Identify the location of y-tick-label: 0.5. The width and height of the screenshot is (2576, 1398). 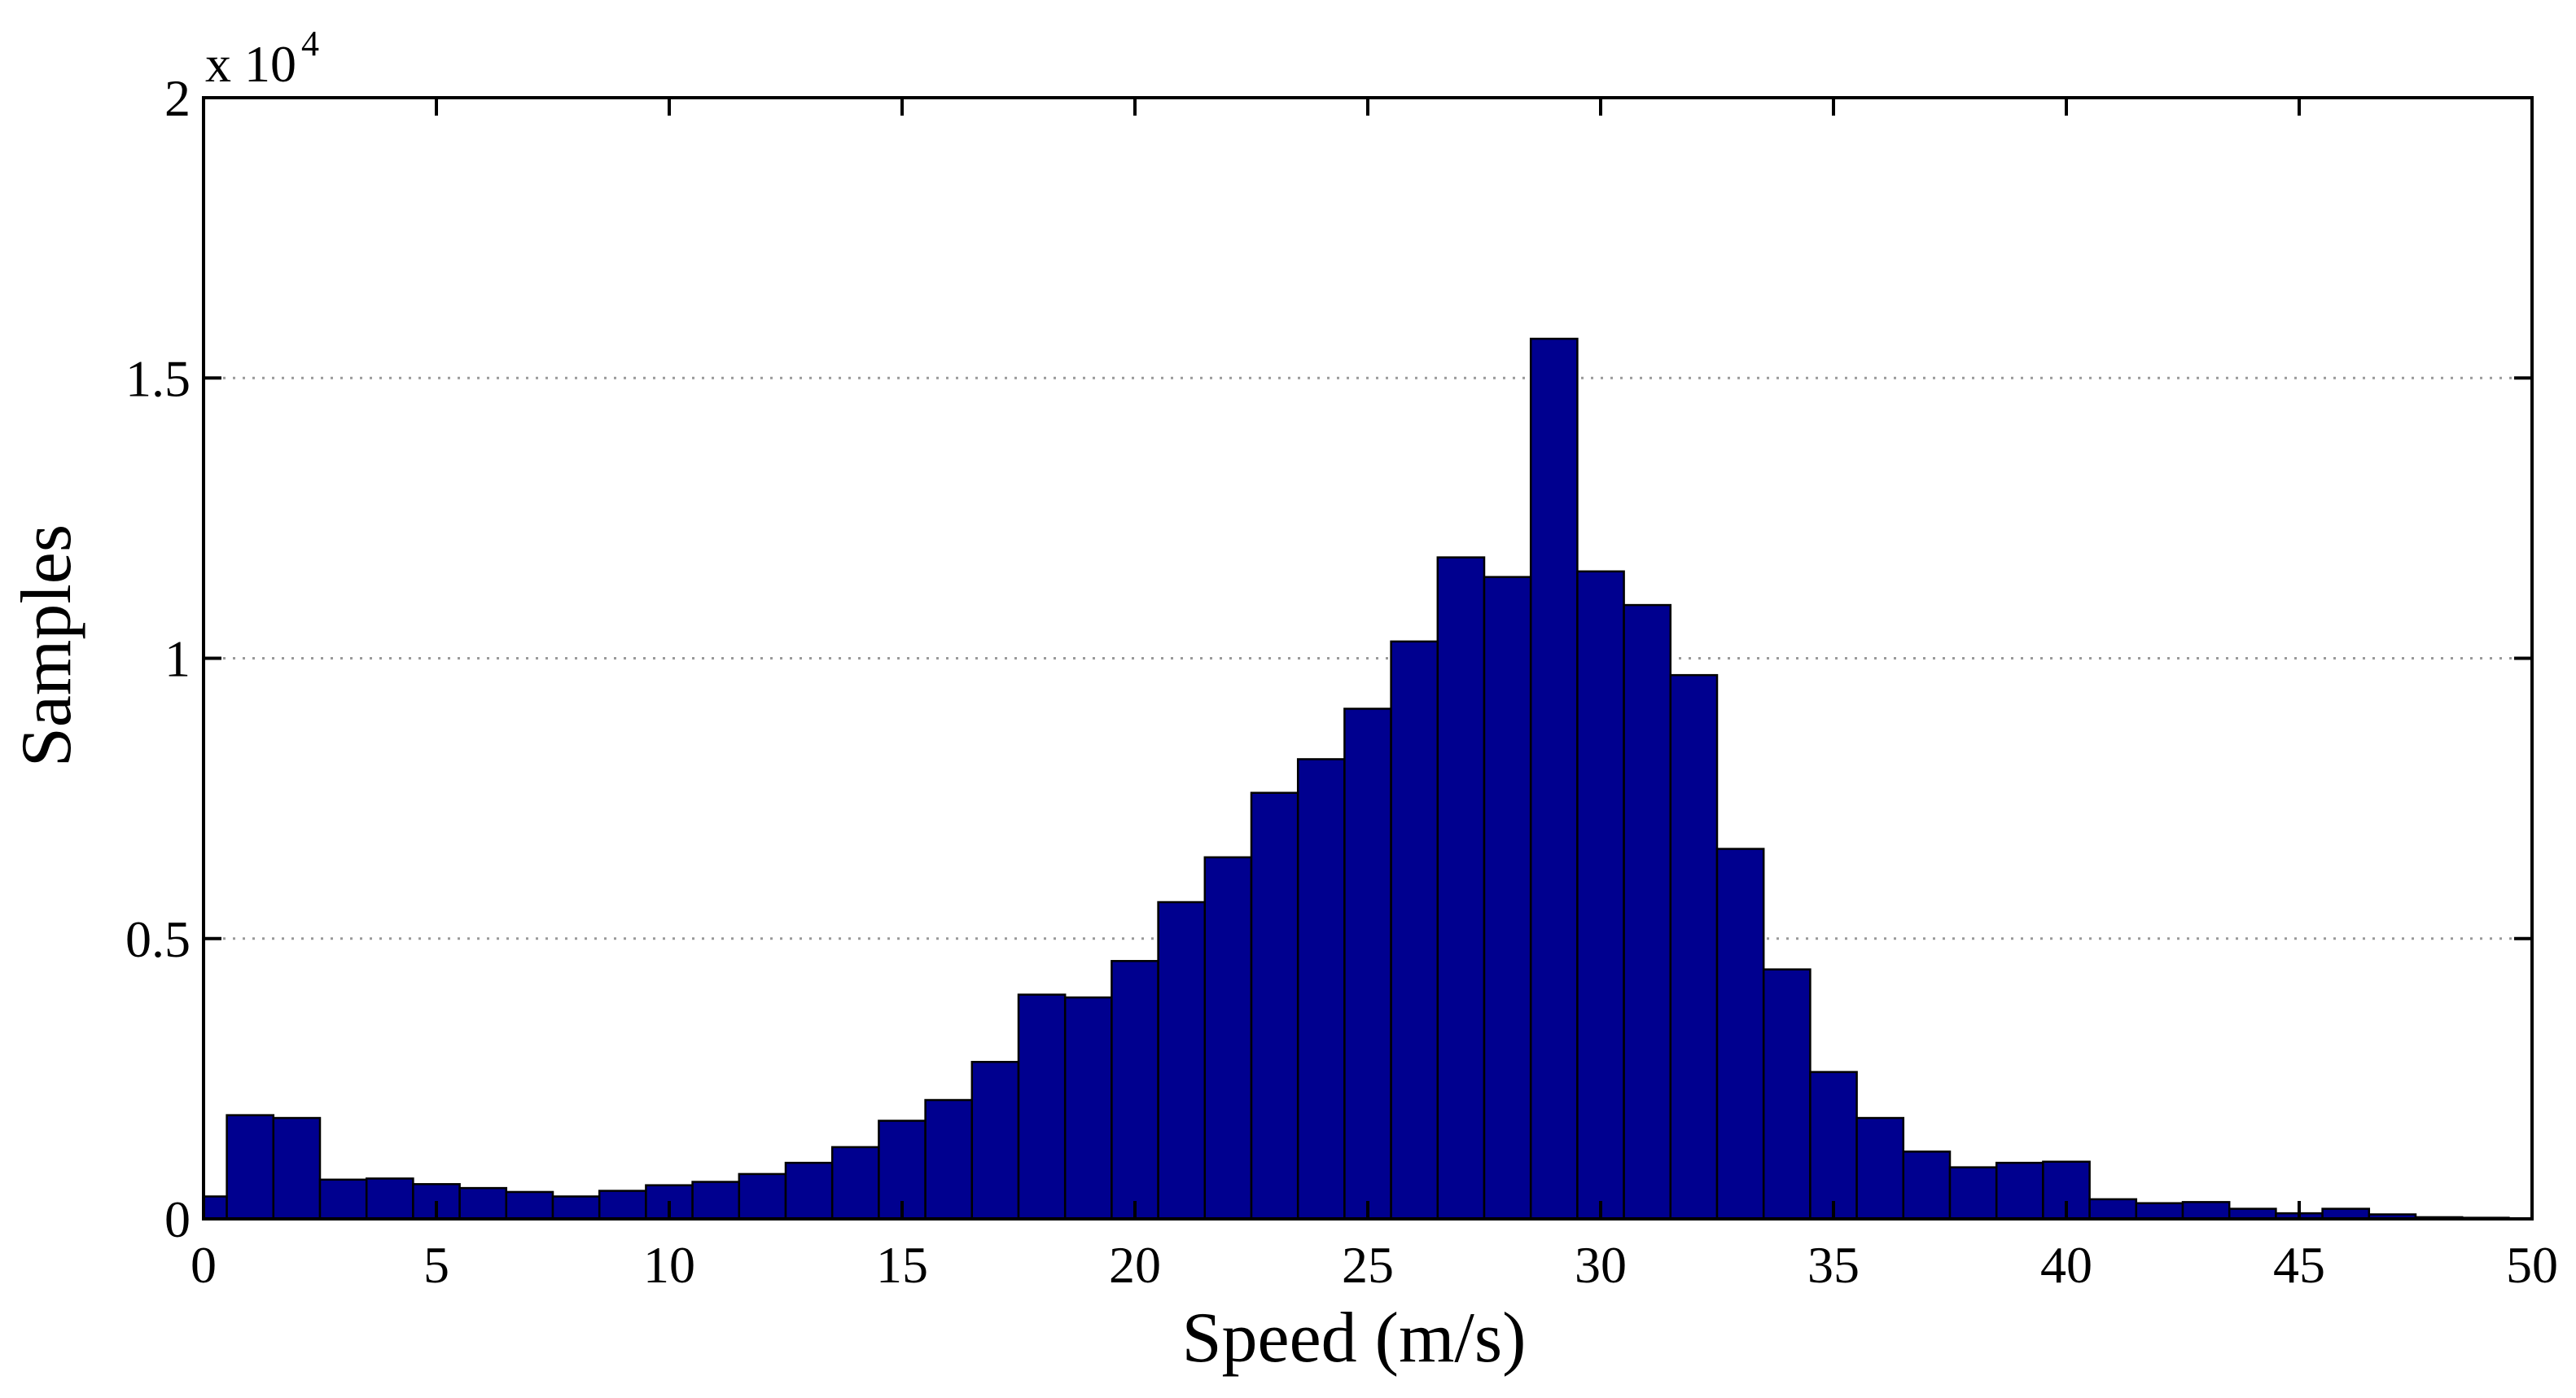
(158, 939).